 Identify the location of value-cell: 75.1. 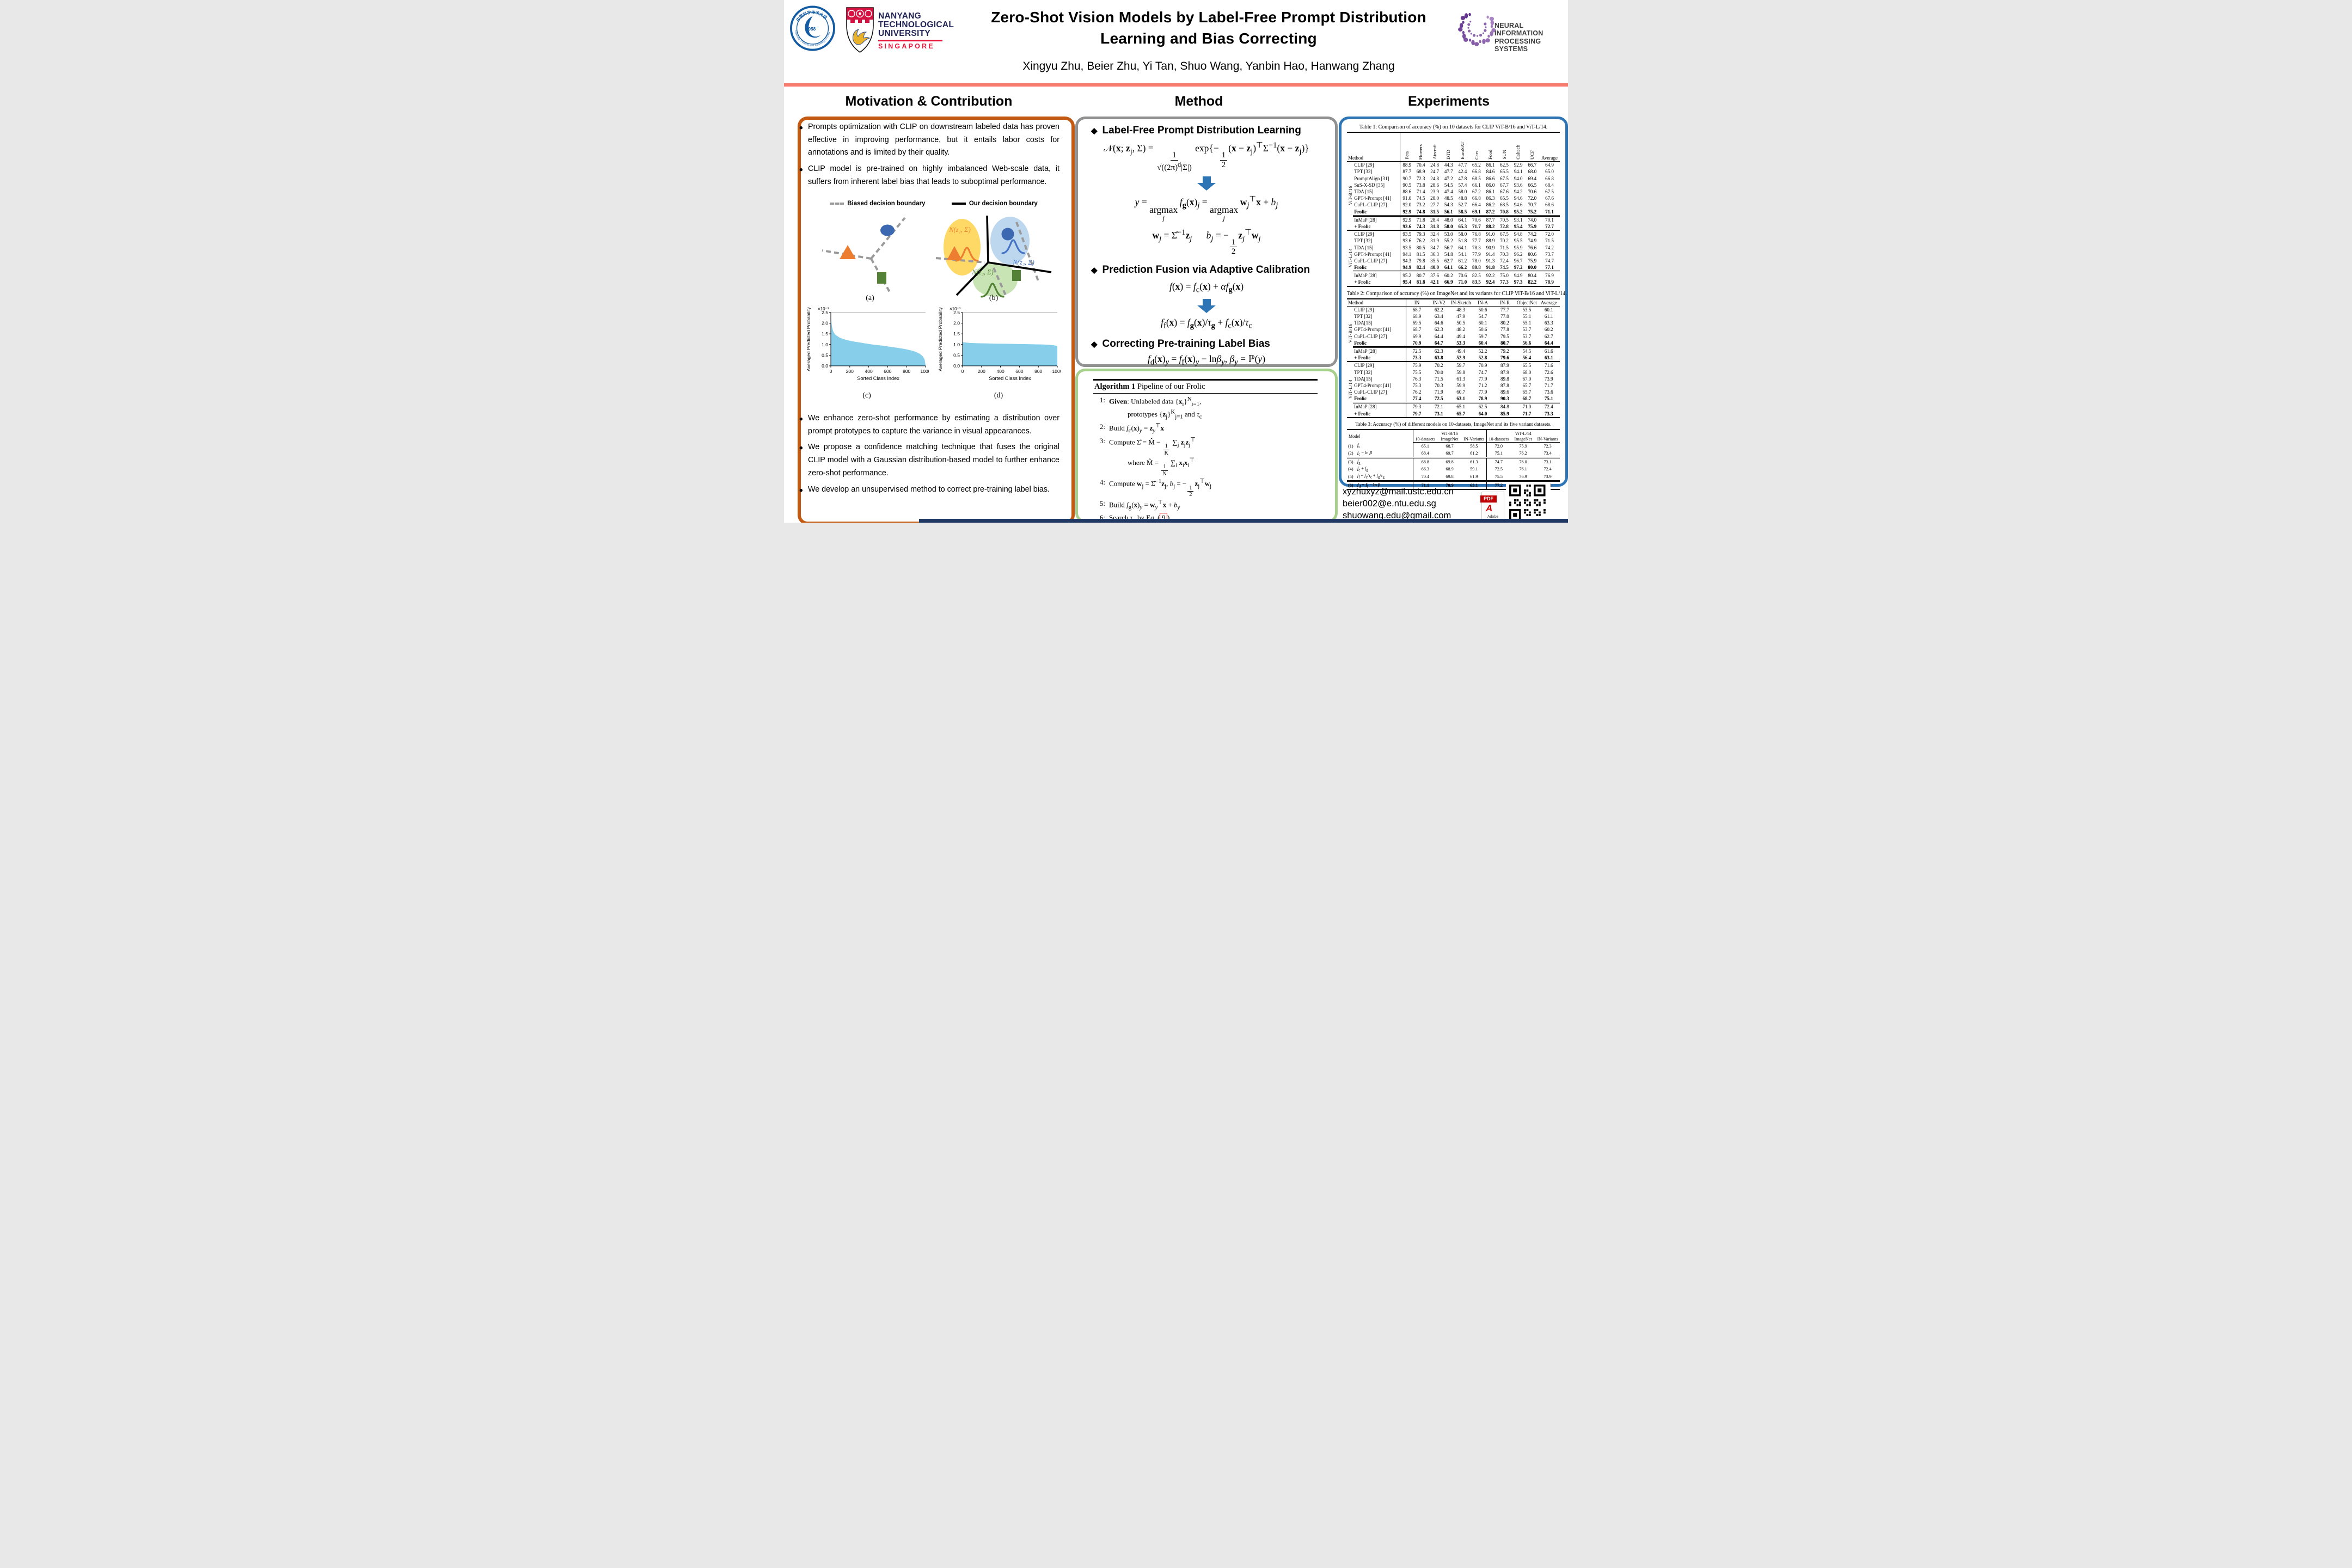
(1498, 453).